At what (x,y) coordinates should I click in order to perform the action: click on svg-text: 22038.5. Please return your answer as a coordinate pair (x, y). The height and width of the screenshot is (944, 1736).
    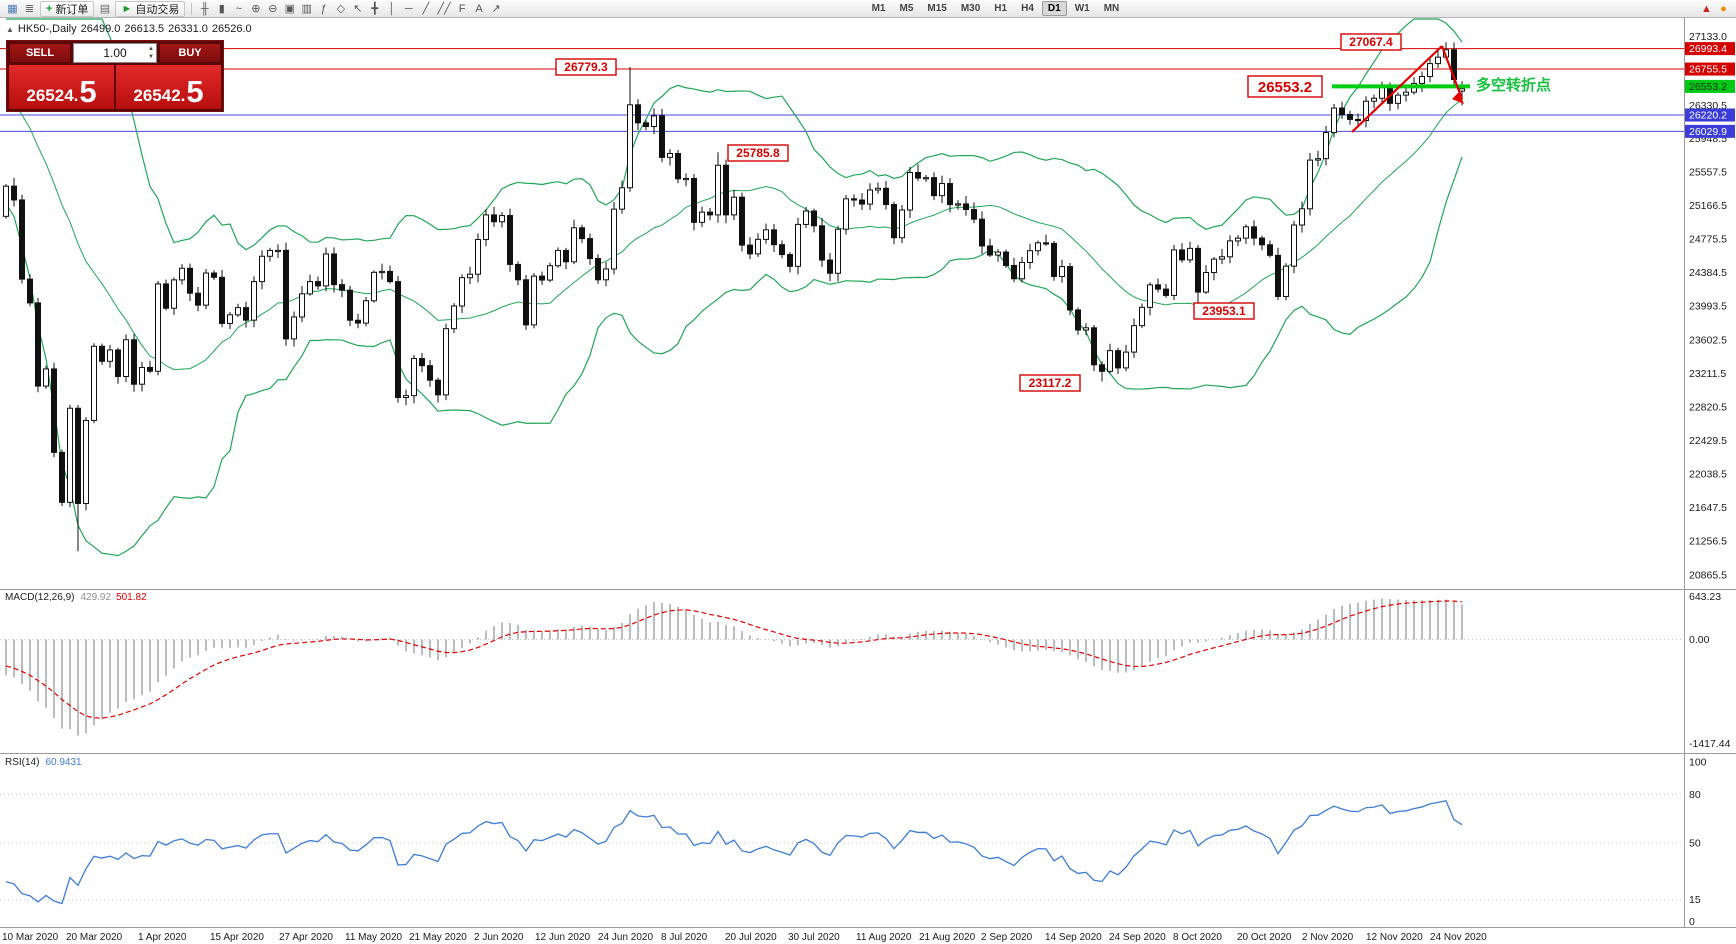
    Looking at the image, I should click on (1708, 475).